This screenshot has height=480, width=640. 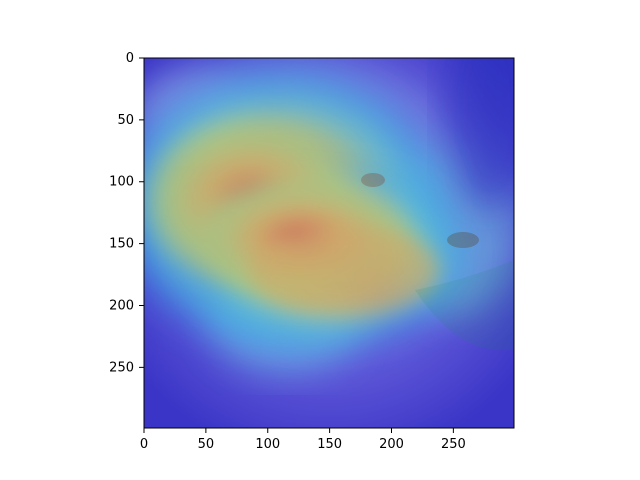 What do you see at coordinates (329, 444) in the screenshot?
I see `x-tick-label: 150` at bounding box center [329, 444].